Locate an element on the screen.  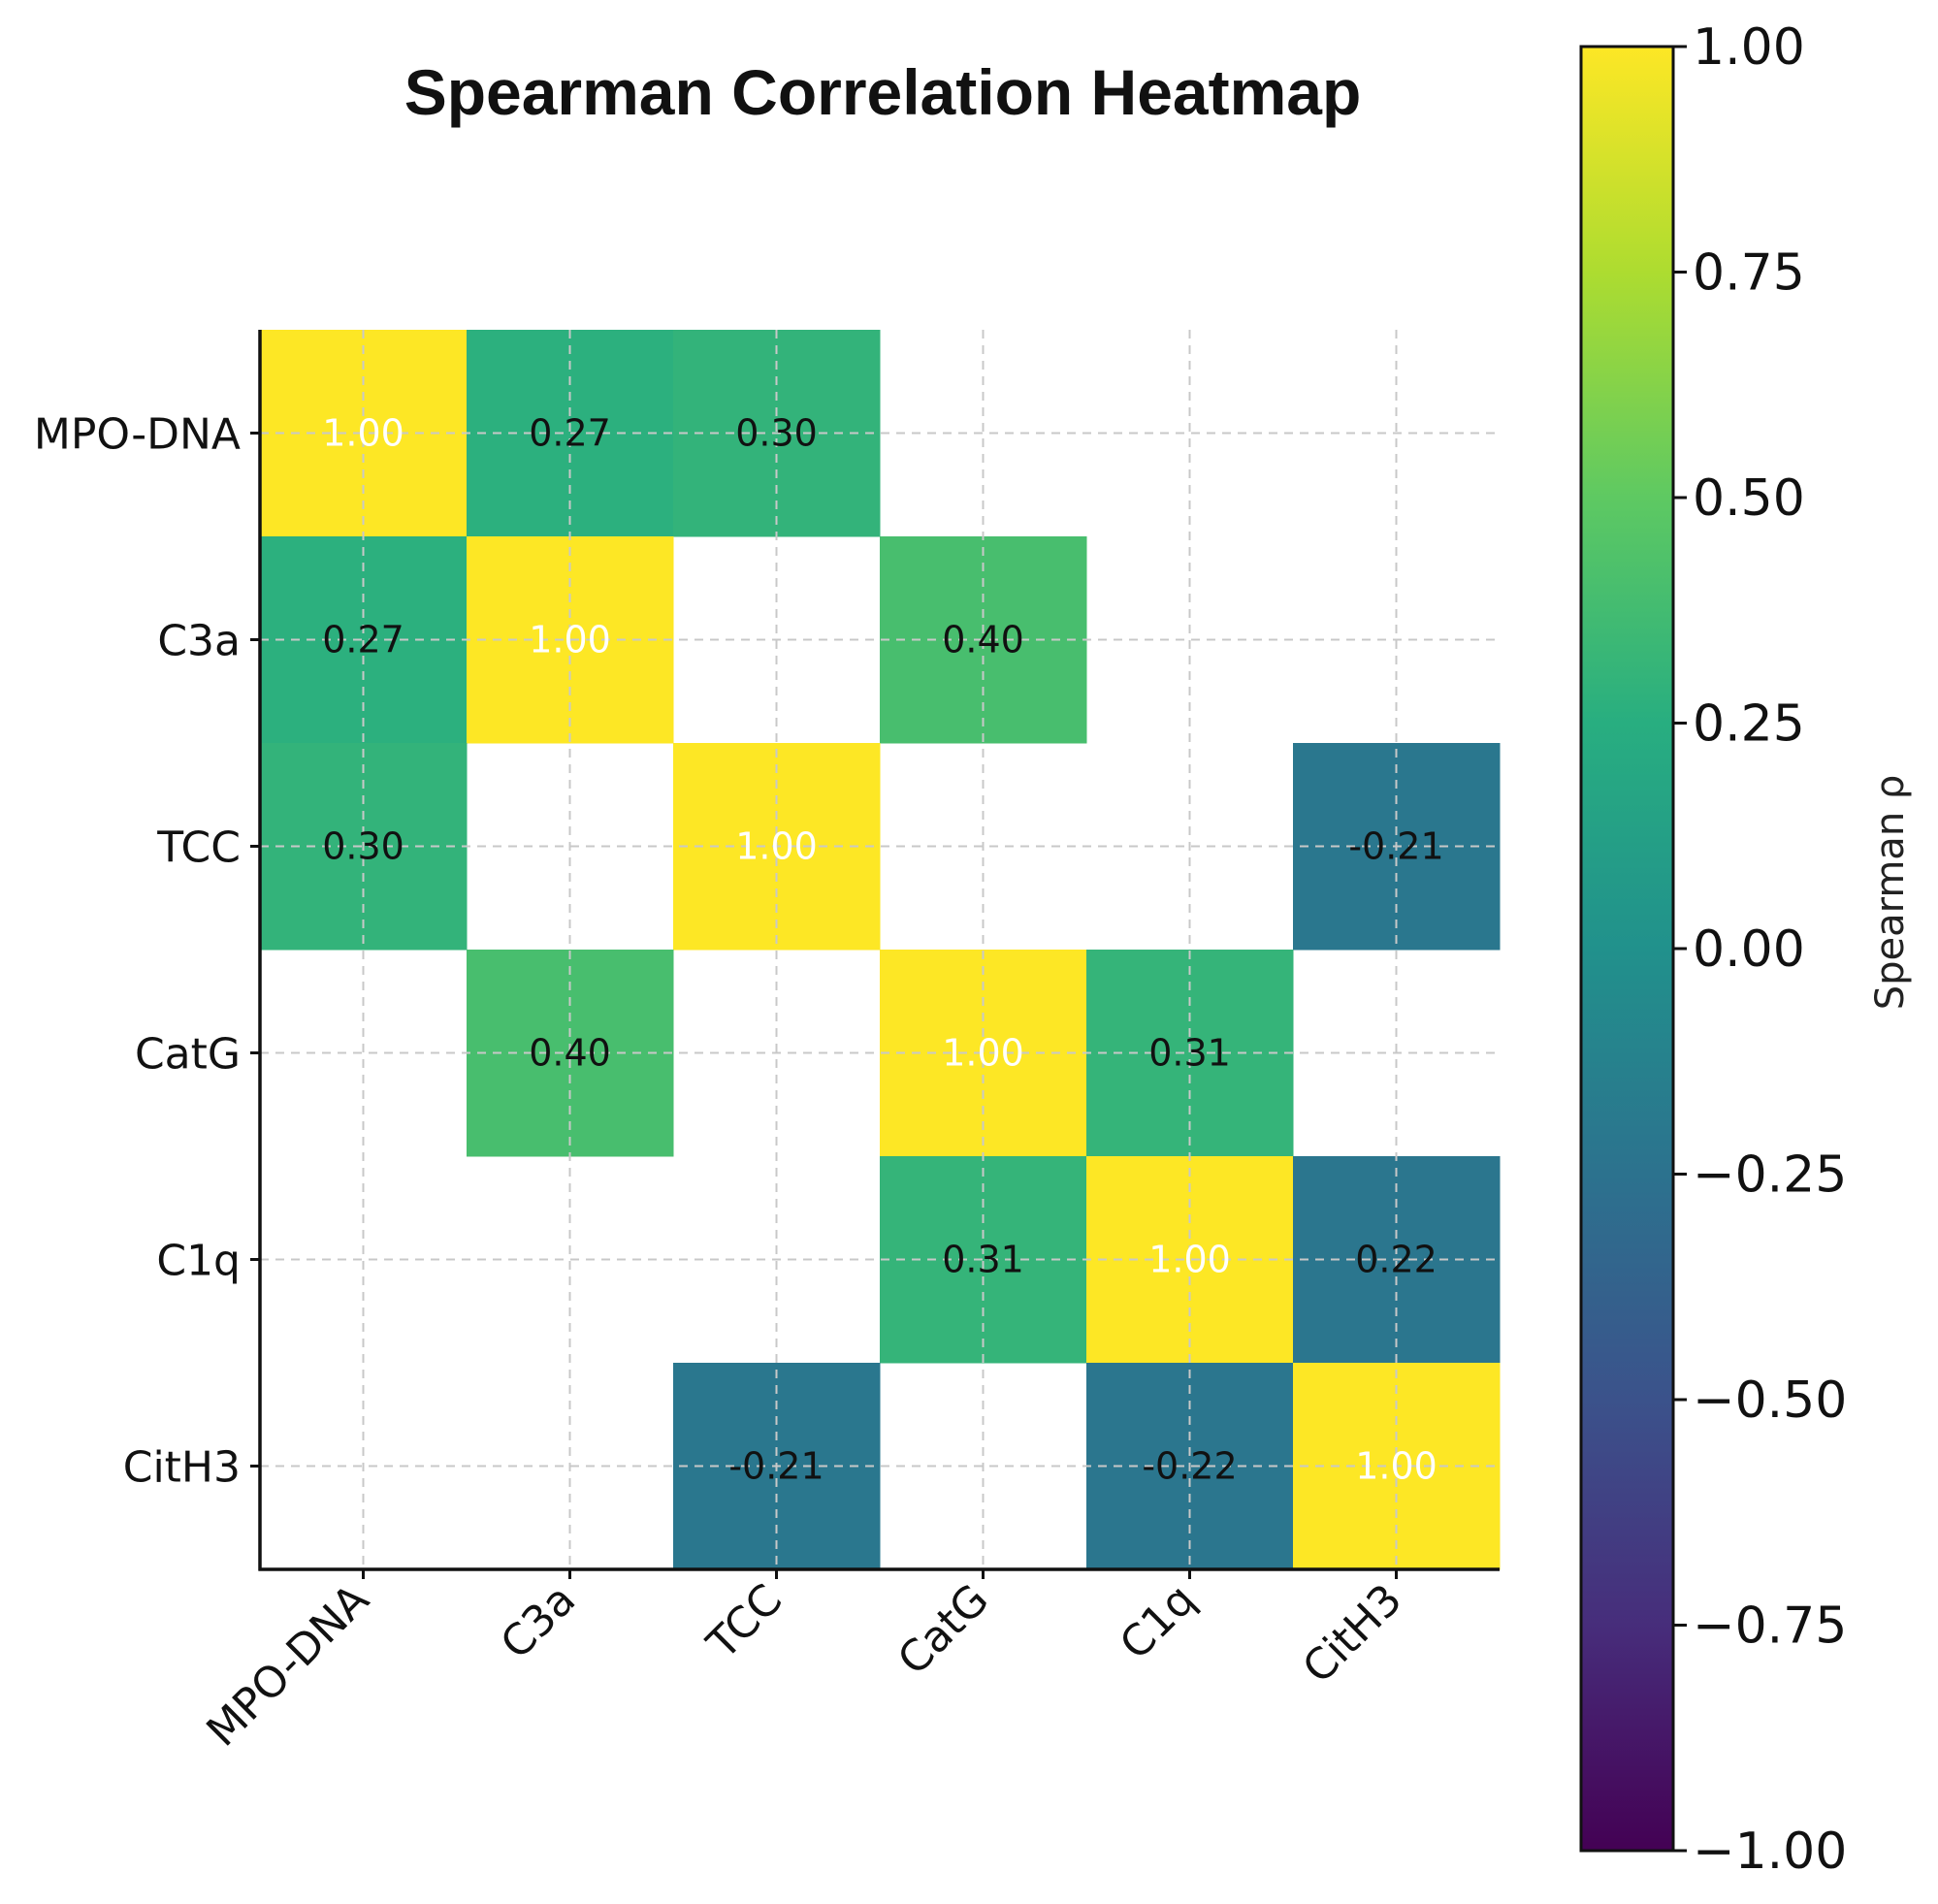
y-tick-label: C1q is located at coordinates (198, 1261).